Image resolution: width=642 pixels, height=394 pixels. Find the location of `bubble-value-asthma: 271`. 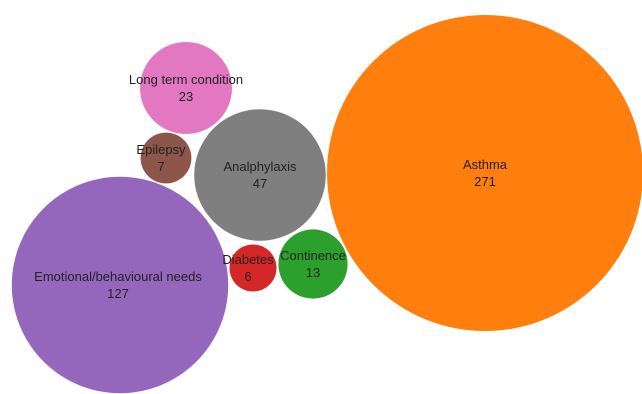

bubble-value-asthma: 271 is located at coordinates (485, 181).